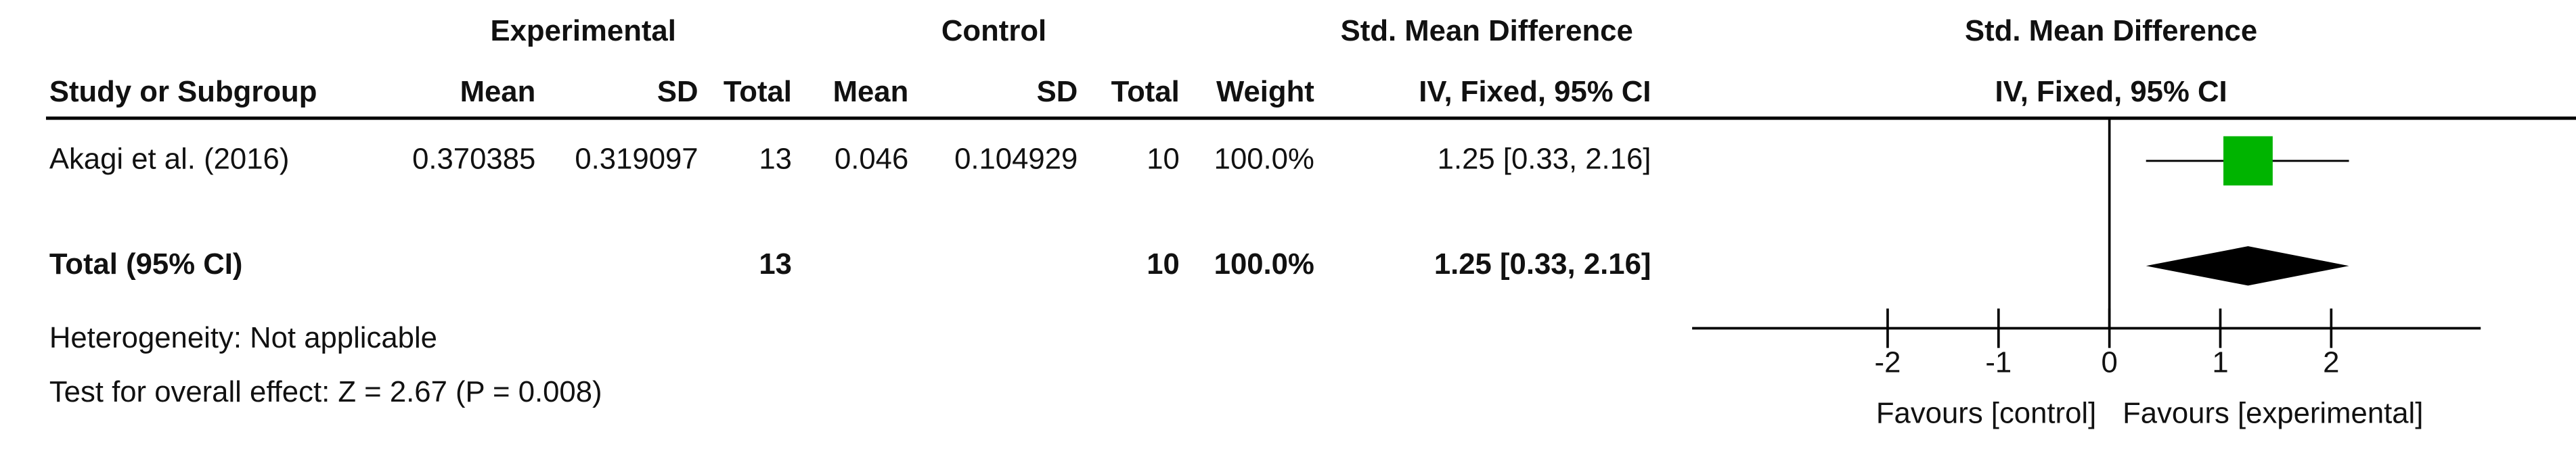  What do you see at coordinates (583, 30) in the screenshot?
I see `group-header: Experimental` at bounding box center [583, 30].